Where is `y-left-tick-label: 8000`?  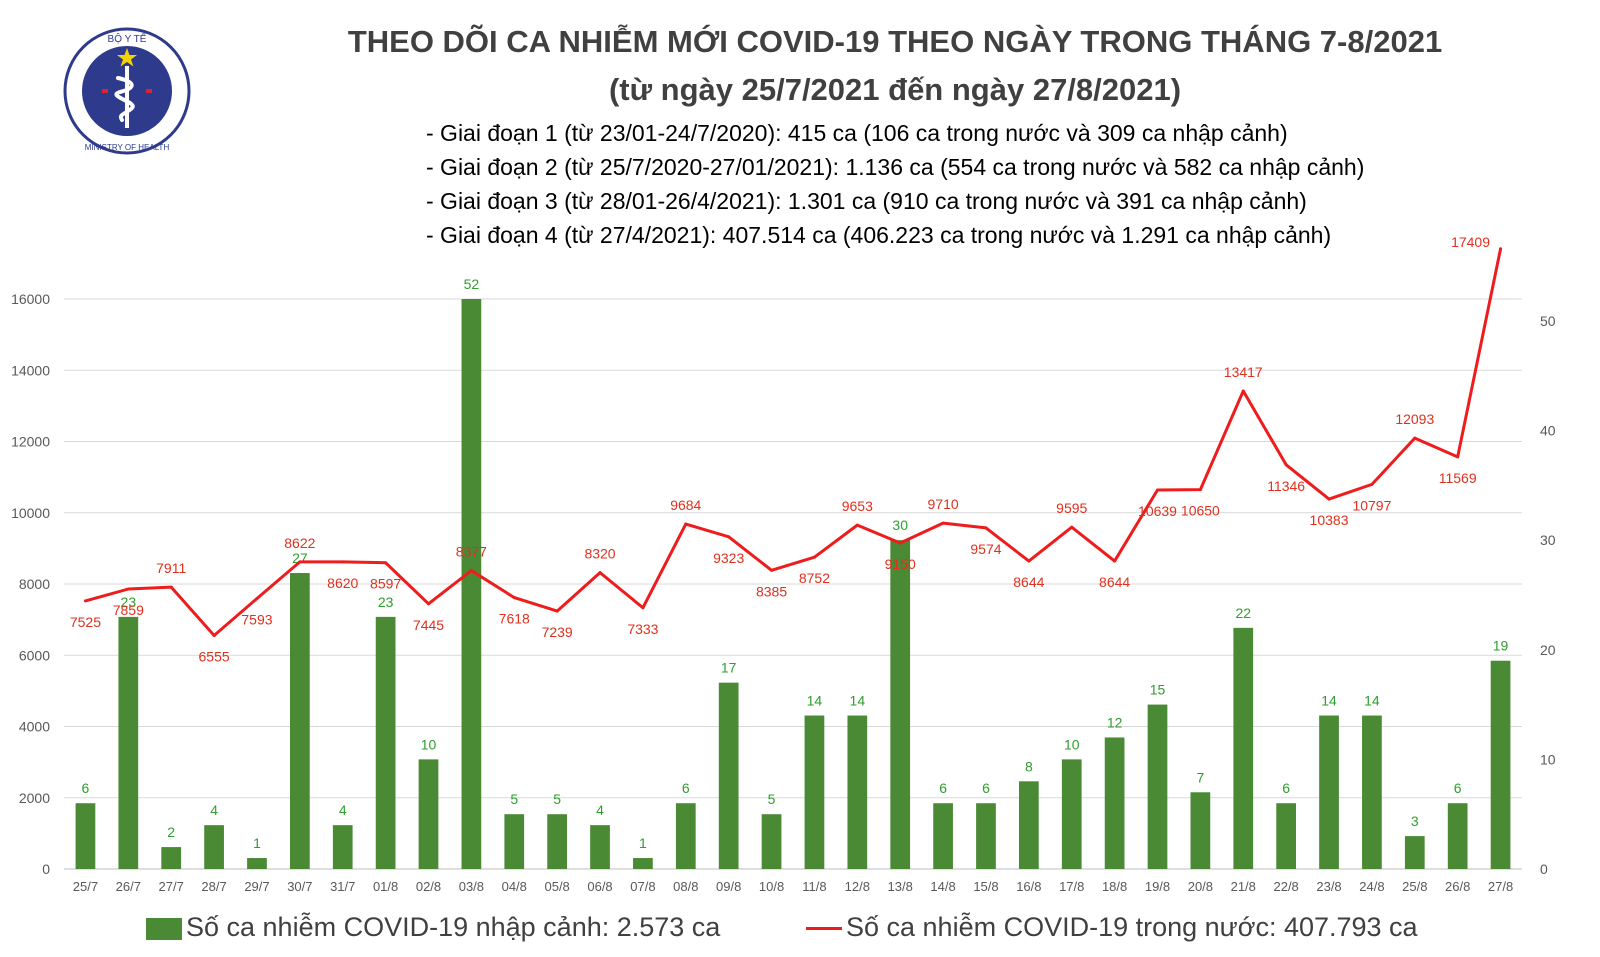
y-left-tick-label: 8000 is located at coordinates (34, 584).